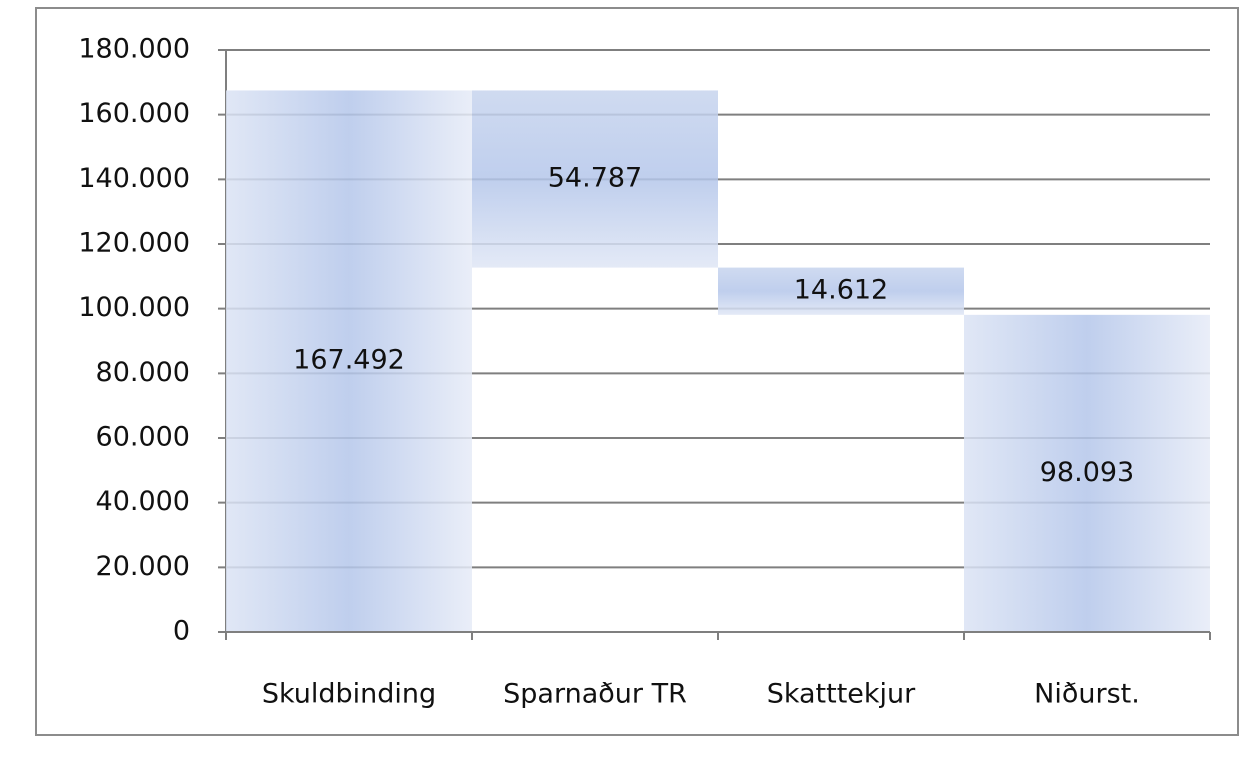  What do you see at coordinates (181, 631) in the screenshot?
I see `y-tick-label: 0` at bounding box center [181, 631].